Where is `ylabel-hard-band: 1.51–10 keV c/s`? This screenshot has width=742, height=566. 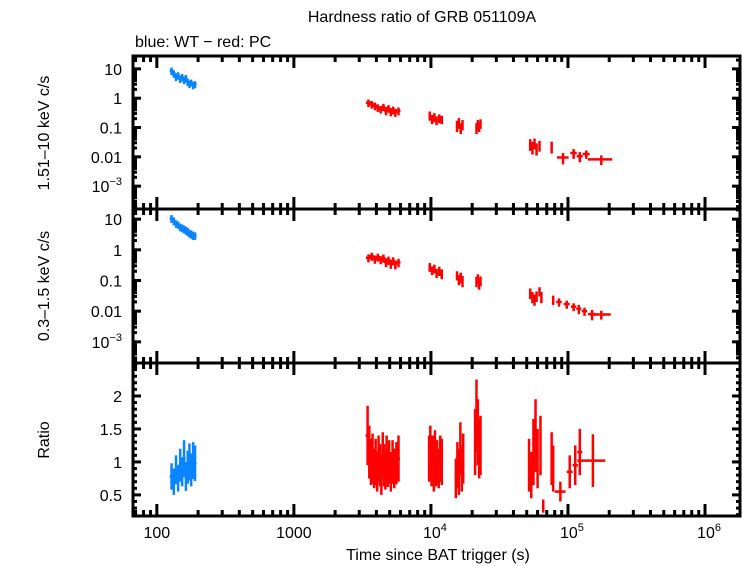
ylabel-hard-band: 1.51–10 keV c/s is located at coordinates (44, 133).